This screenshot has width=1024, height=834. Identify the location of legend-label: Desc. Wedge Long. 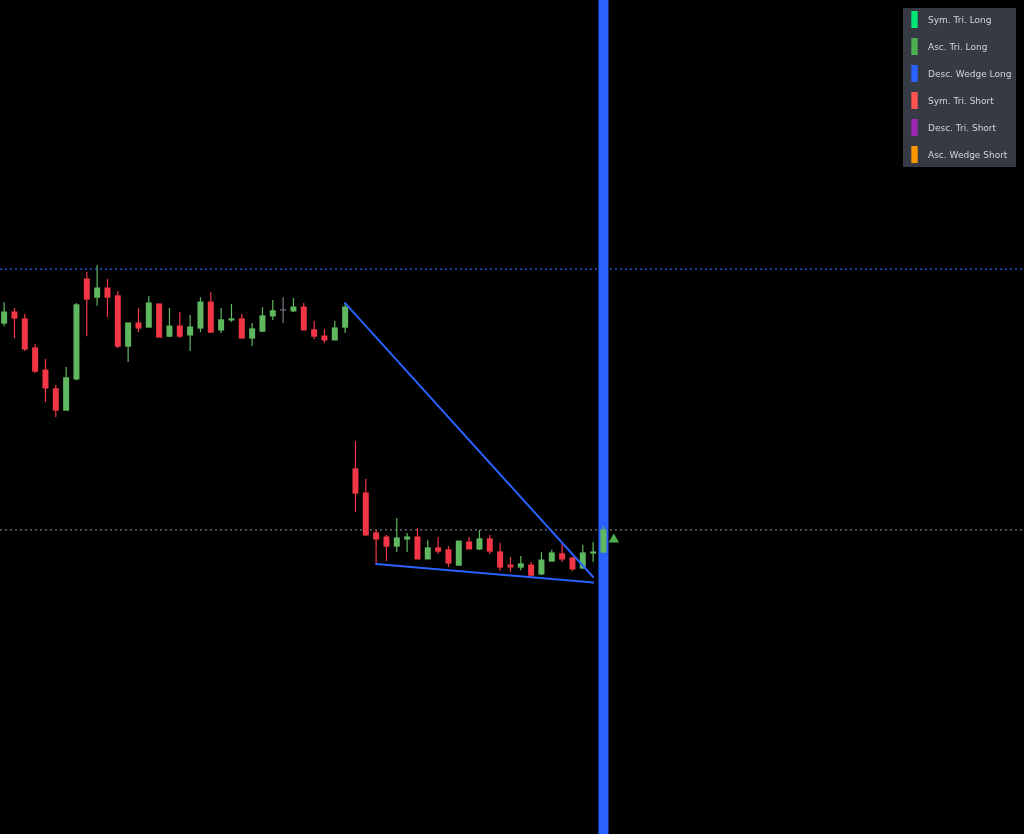
(970, 73).